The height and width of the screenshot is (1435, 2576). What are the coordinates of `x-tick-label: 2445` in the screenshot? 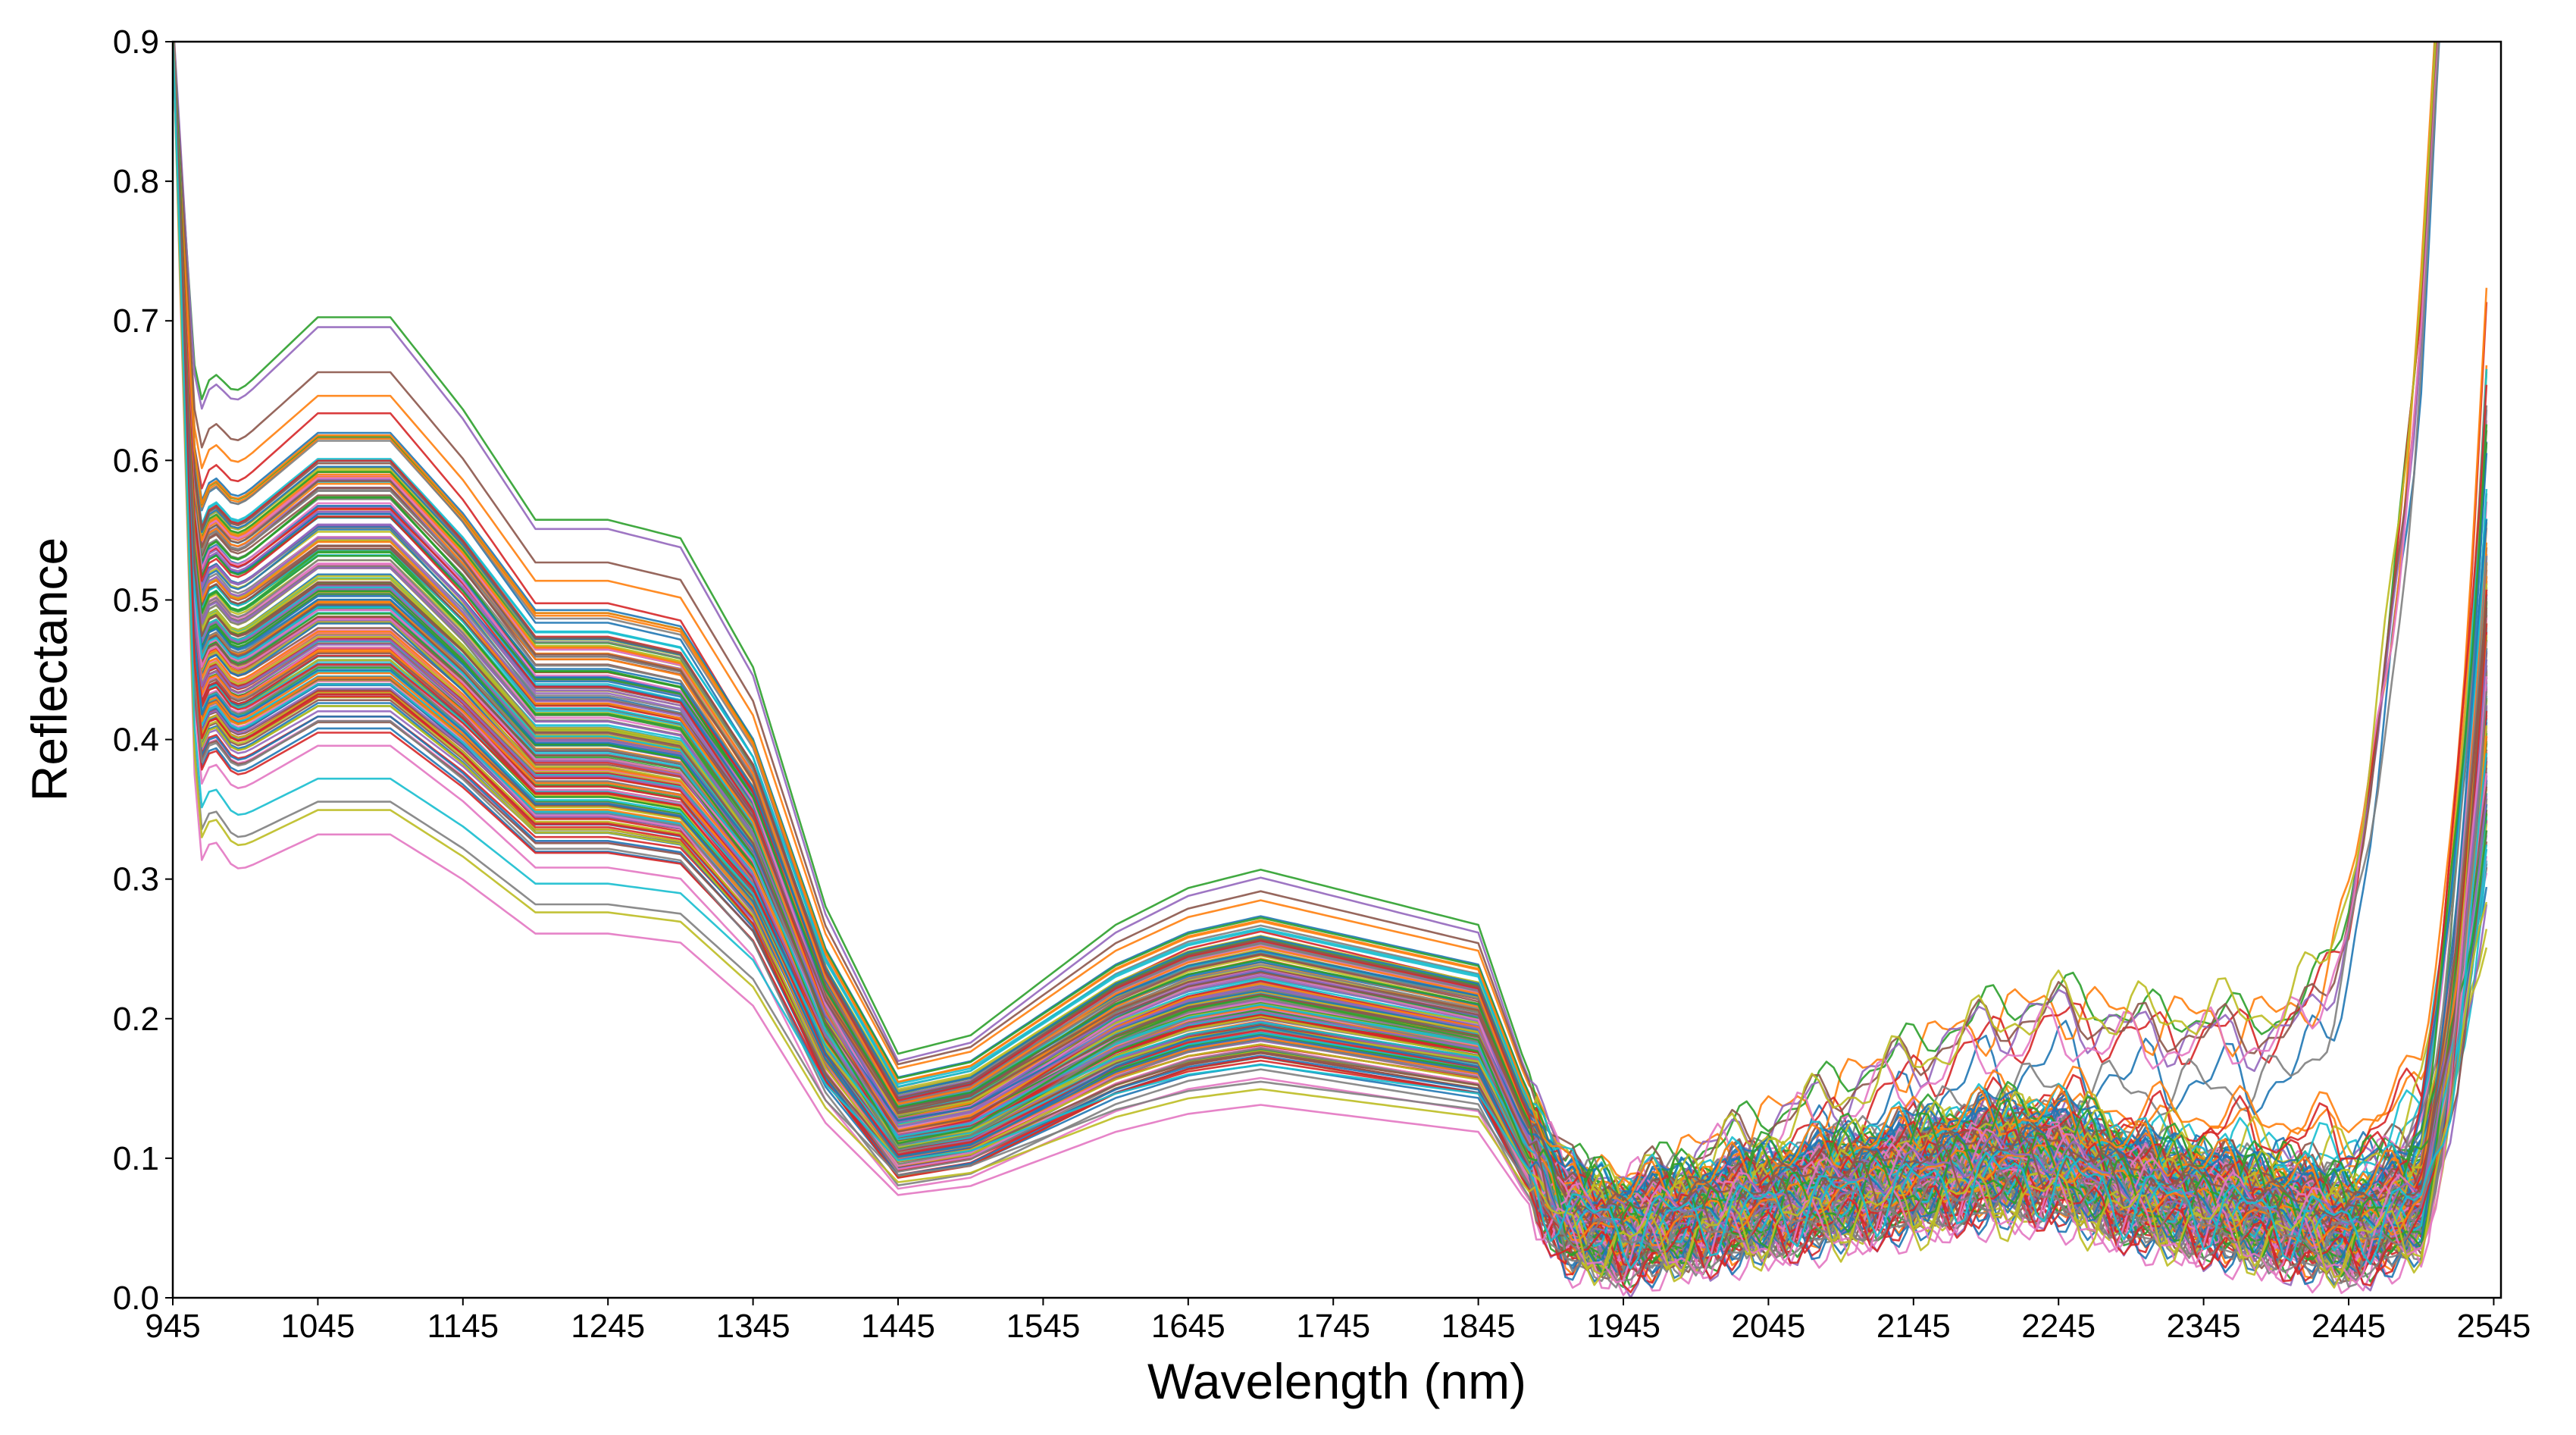 It's located at (2349, 1326).